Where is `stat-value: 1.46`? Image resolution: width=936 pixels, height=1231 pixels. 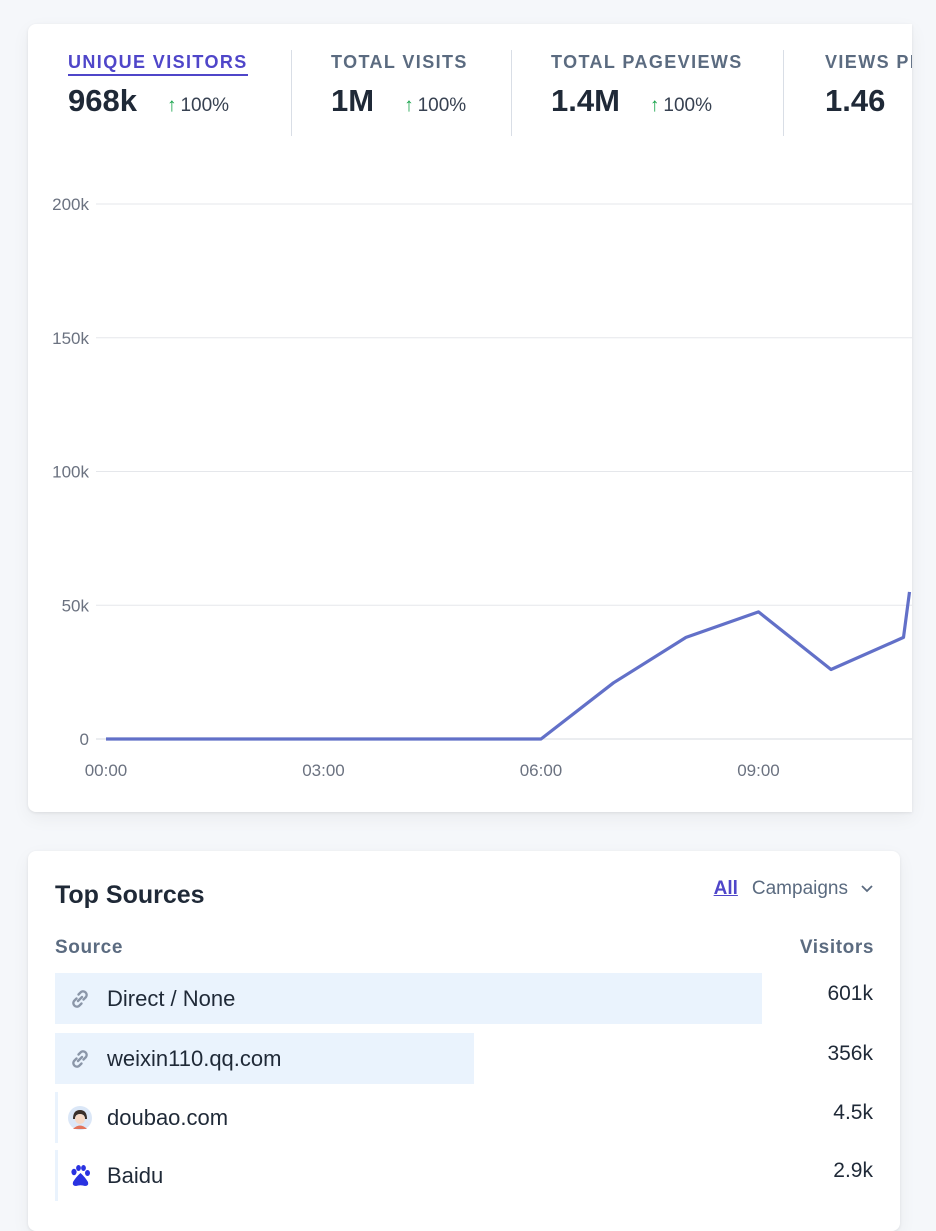
stat-value: 1.46 is located at coordinates (855, 100).